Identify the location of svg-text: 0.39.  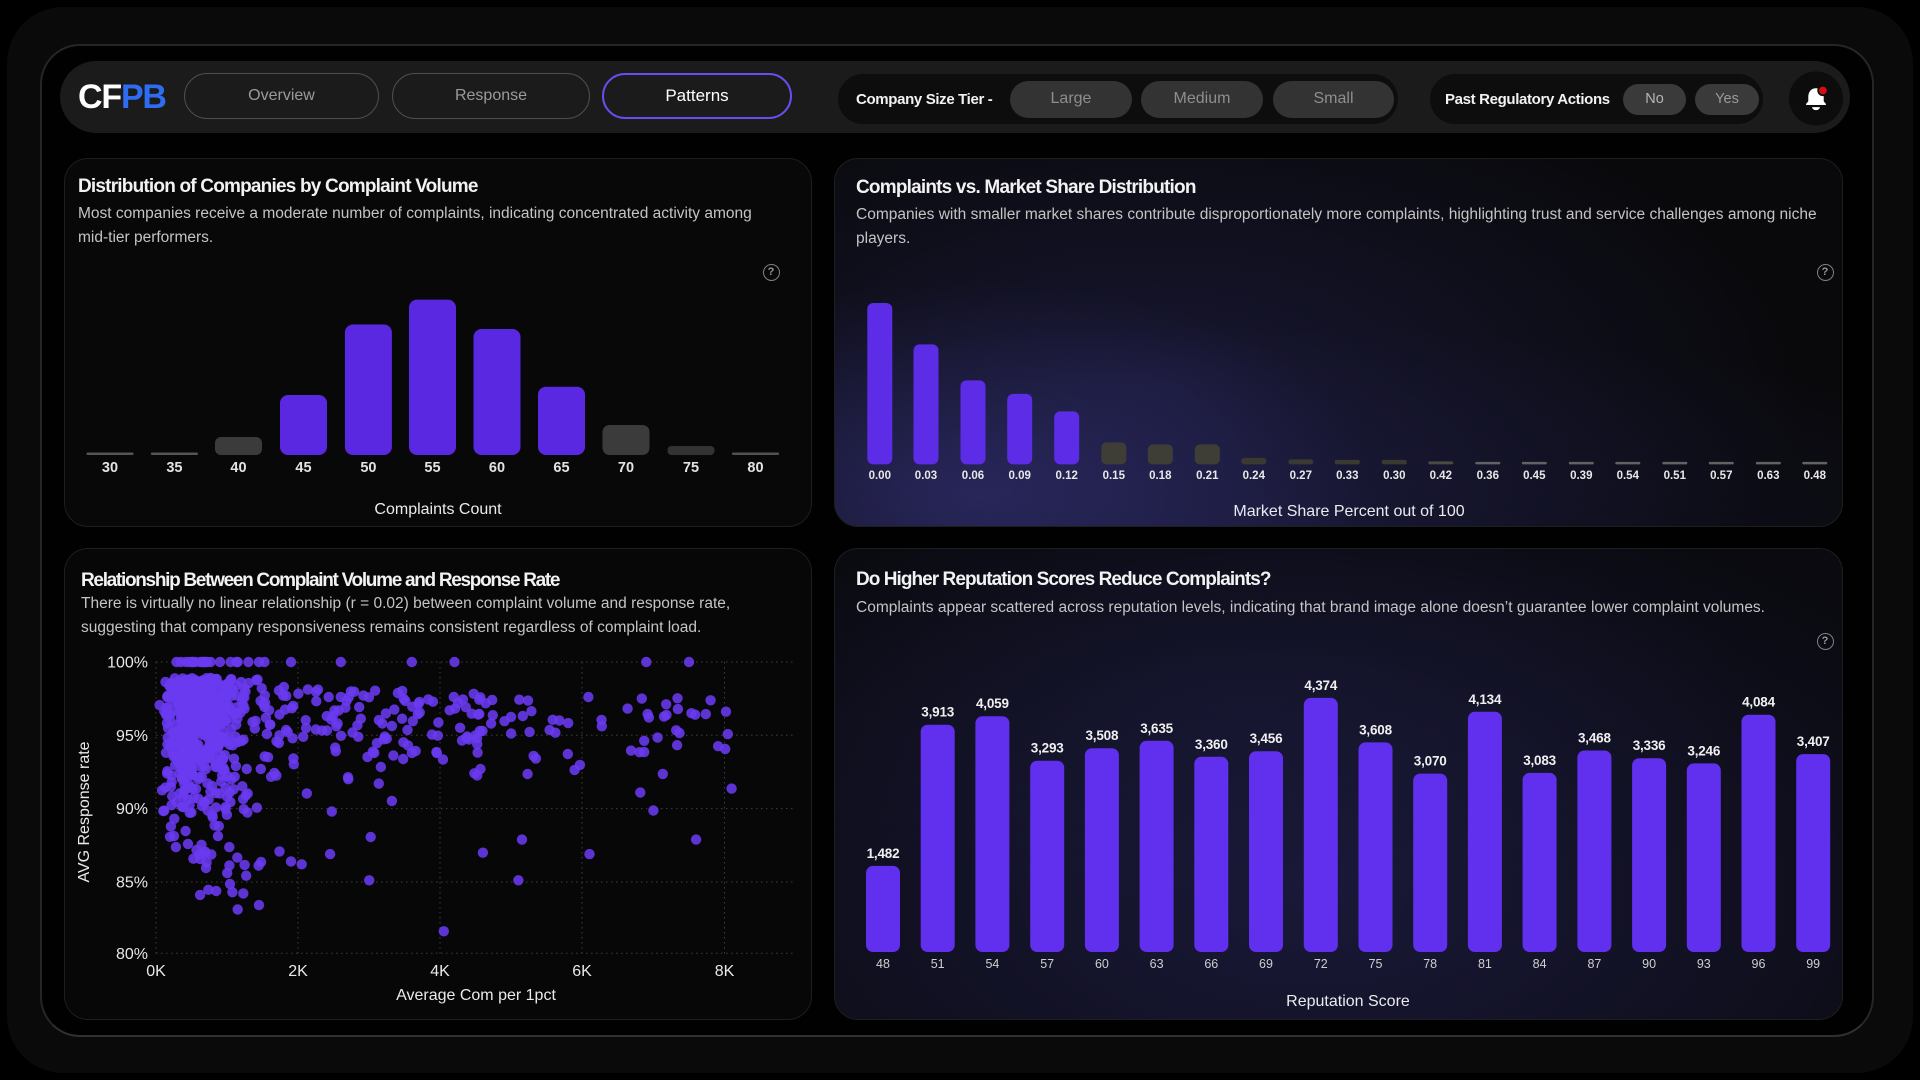
(1581, 476).